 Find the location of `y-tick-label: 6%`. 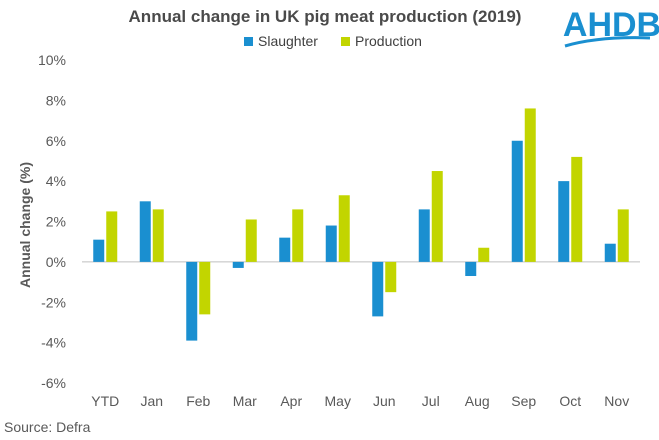

y-tick-label: 6% is located at coordinates (56, 141).